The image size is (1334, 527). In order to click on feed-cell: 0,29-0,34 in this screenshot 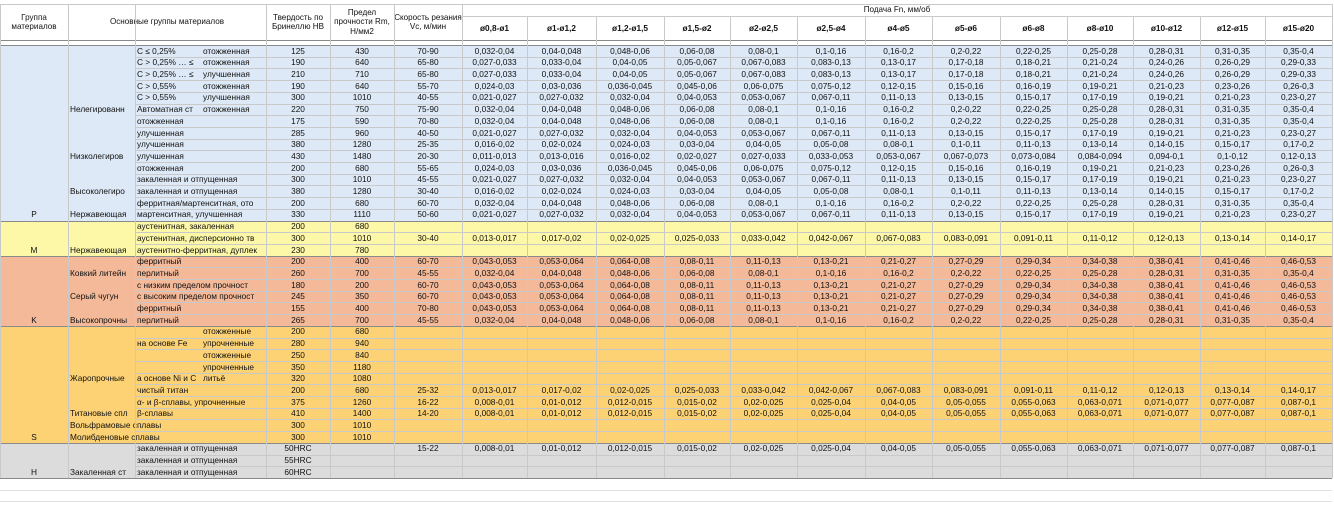, I will do `click(1033, 308)`.